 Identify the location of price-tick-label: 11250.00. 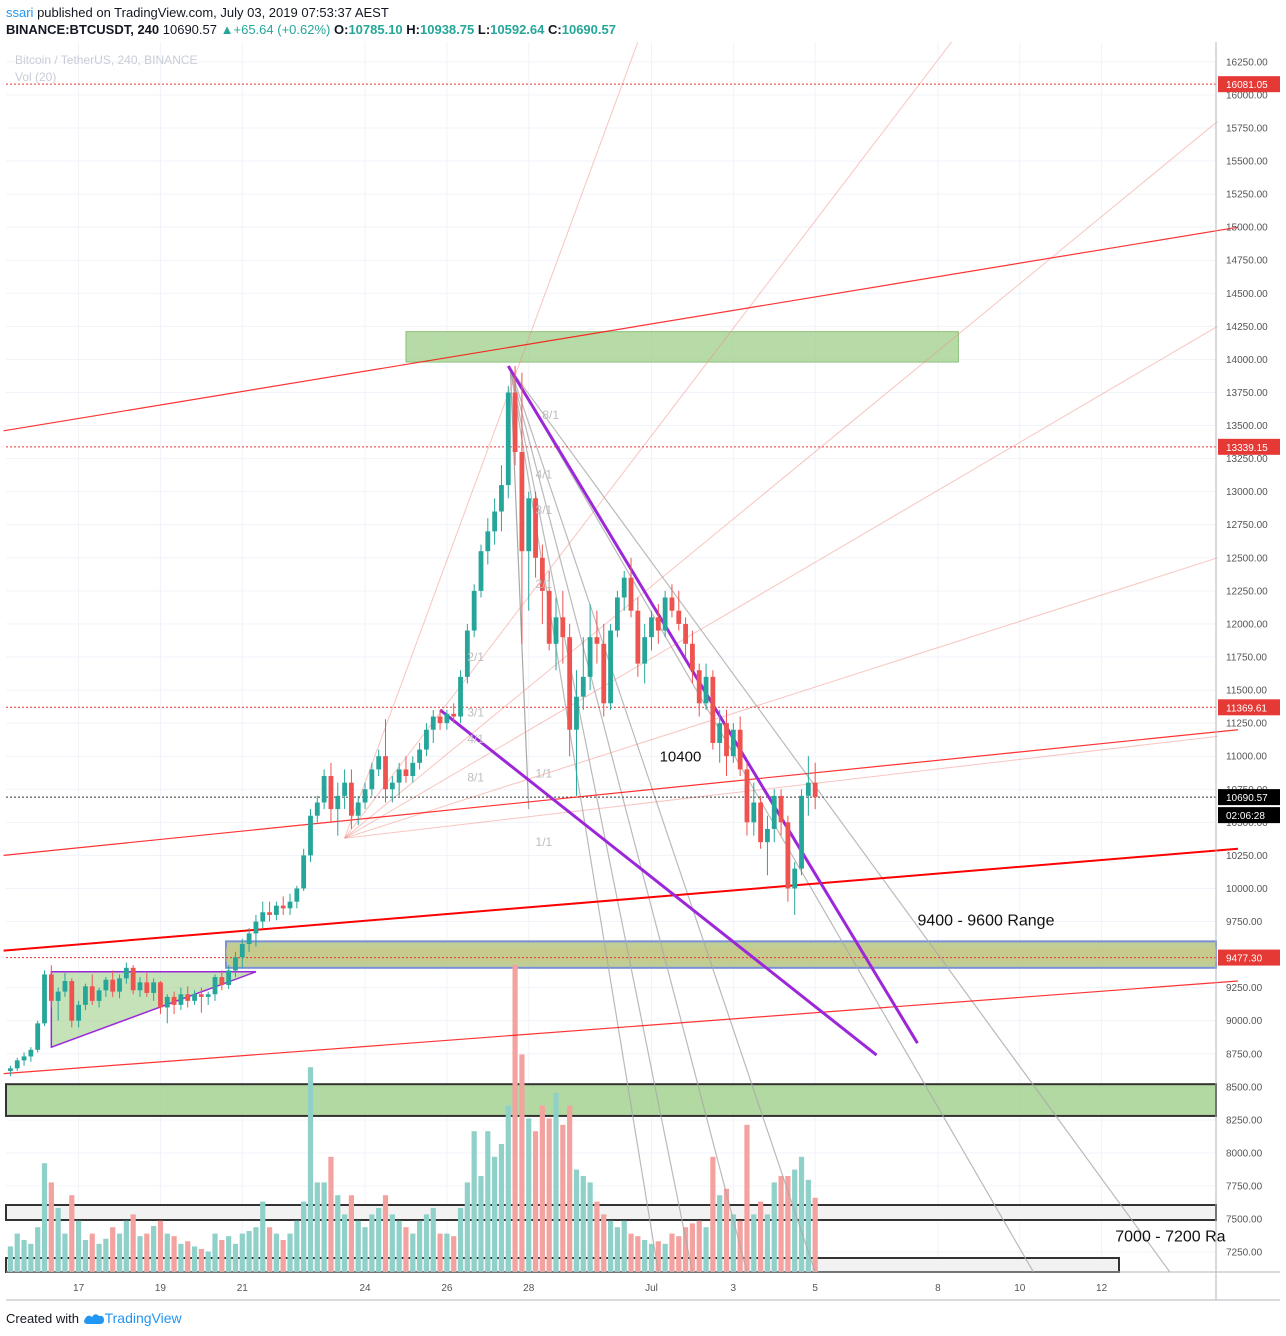
(1246, 724).